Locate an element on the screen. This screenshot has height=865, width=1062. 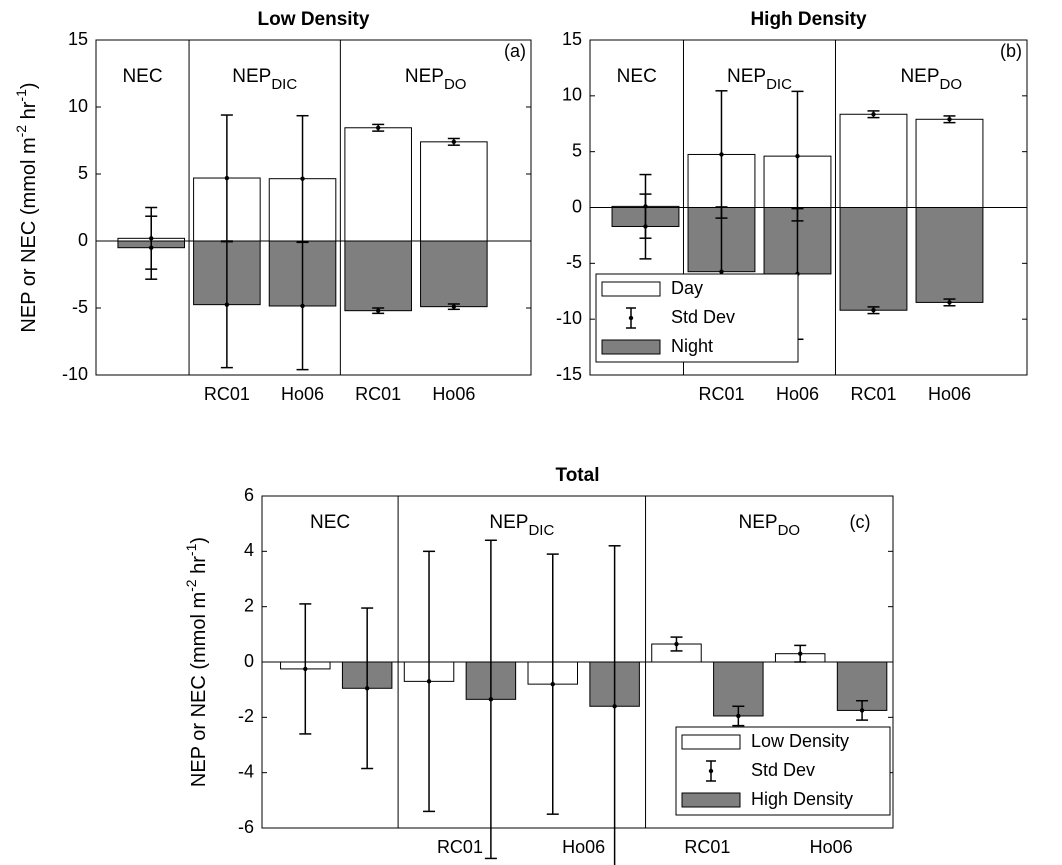
panel-label: (b) is located at coordinates (1011, 51).